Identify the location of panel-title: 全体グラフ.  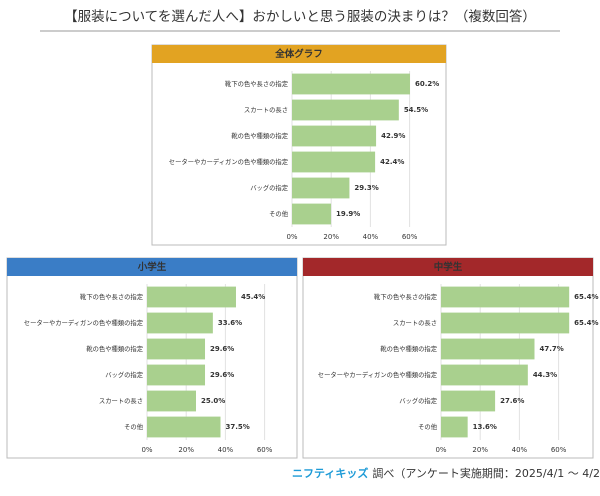
(298, 54).